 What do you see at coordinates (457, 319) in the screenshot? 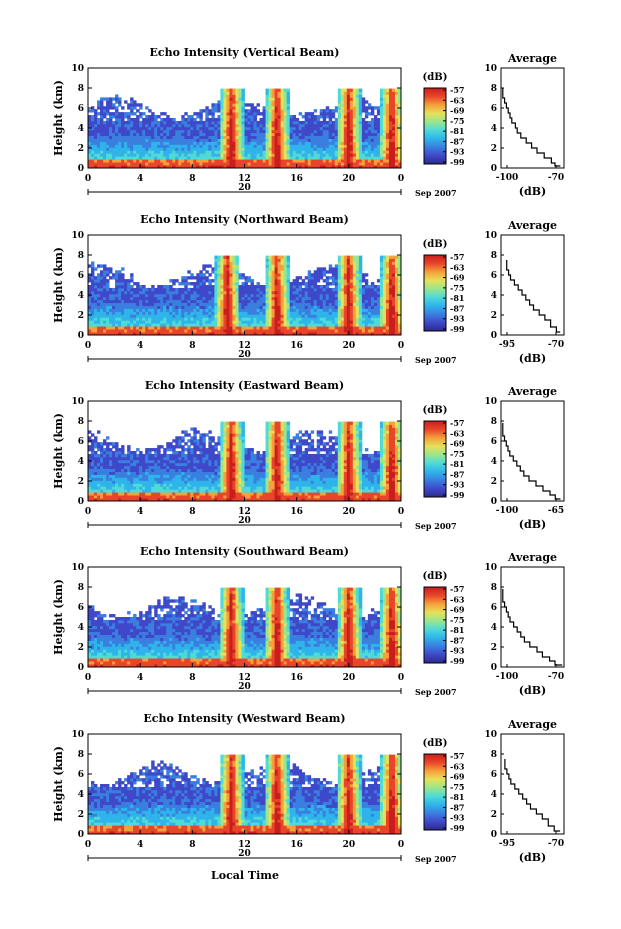
I see `colorbar-tick-label: -93` at bounding box center [457, 319].